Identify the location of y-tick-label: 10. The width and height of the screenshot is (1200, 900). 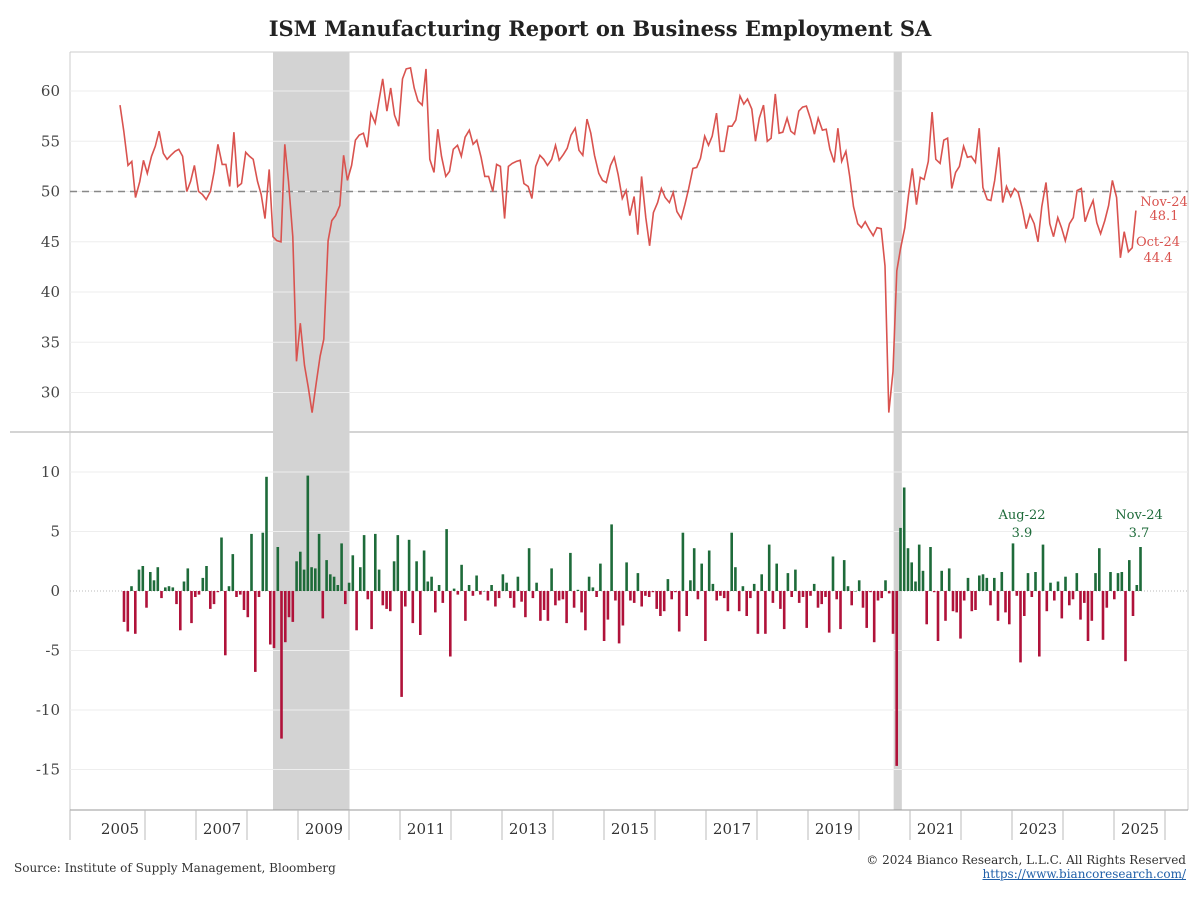
(50, 472).